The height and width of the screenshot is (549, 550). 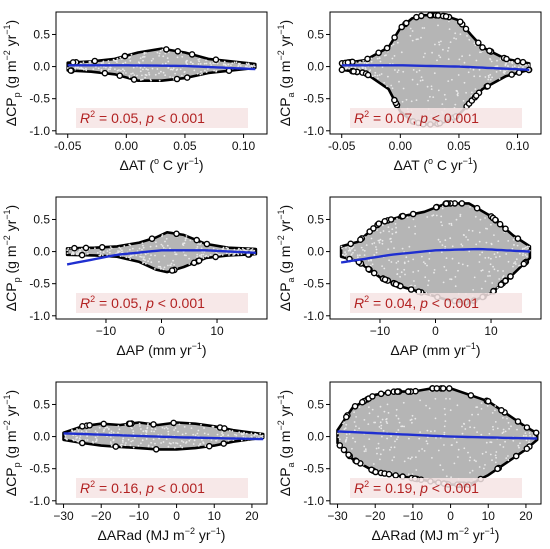 I want to click on x-tick-label: 0.05, so click(x=185, y=146).